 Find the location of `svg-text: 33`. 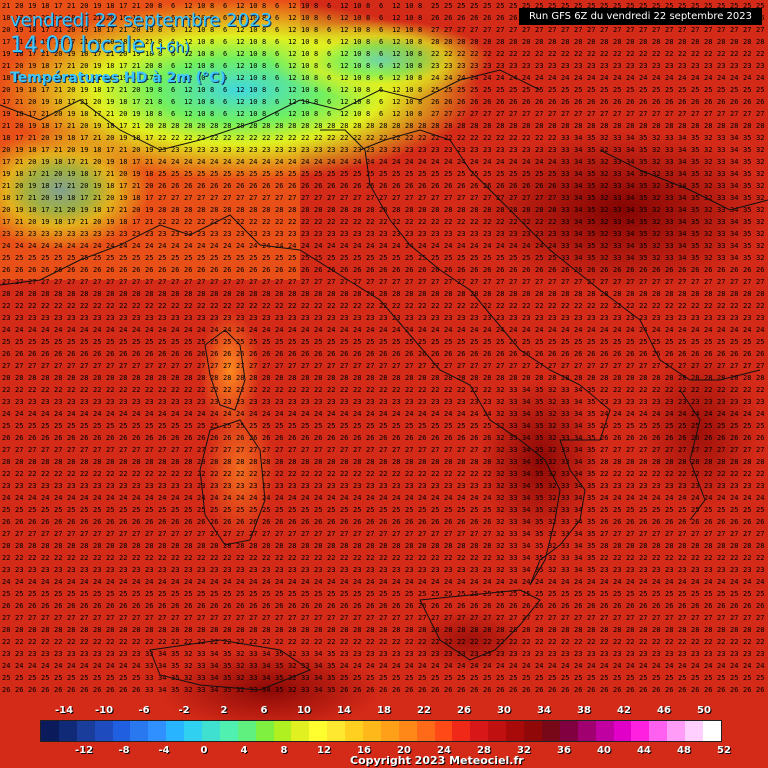

svg-text: 33 is located at coordinates (669, 186).